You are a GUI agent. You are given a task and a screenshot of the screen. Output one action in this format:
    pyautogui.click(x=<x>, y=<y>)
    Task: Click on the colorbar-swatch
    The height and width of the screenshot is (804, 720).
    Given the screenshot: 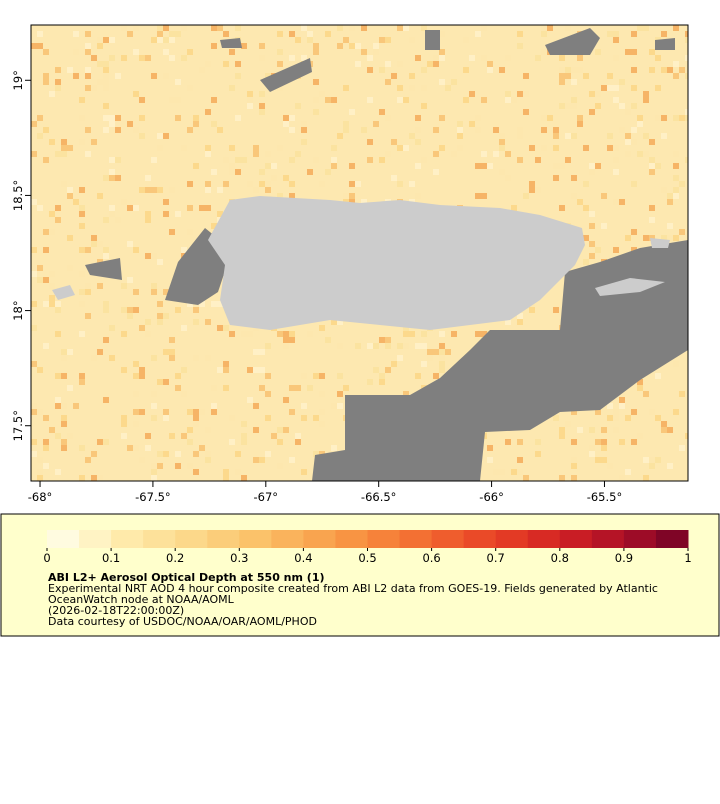 What is the action you would take?
    pyautogui.click(x=544, y=539)
    